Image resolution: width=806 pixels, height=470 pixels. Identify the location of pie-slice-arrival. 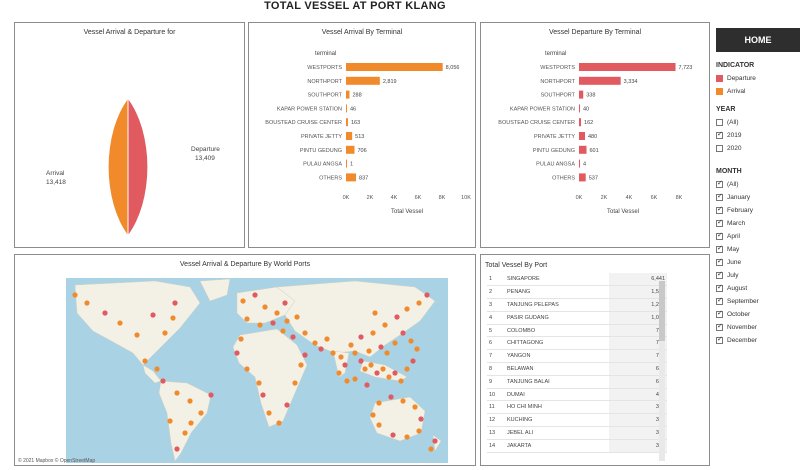
(118, 167).